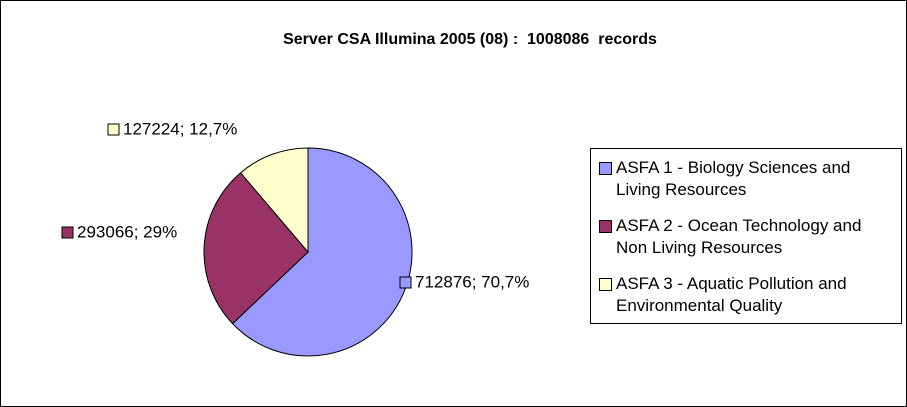  Describe the element at coordinates (472, 281) in the screenshot. I see `data-label: 712876; 70,7%` at that location.